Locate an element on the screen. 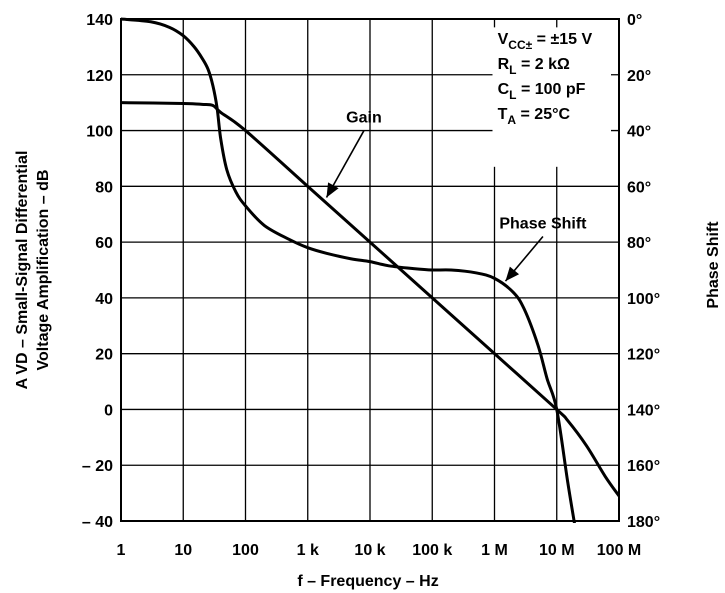 This screenshot has height=593, width=725. phase-shift-arrow-head is located at coordinates (512, 274).